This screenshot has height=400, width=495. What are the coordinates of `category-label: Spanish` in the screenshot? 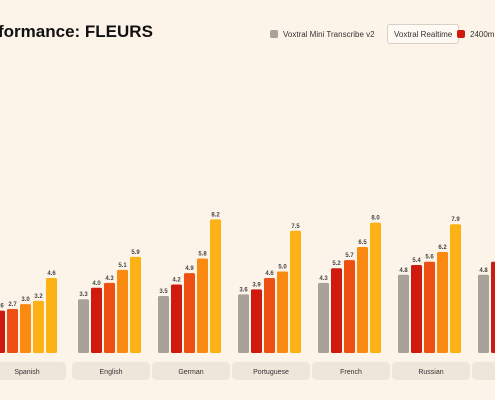 It's located at (26, 372).